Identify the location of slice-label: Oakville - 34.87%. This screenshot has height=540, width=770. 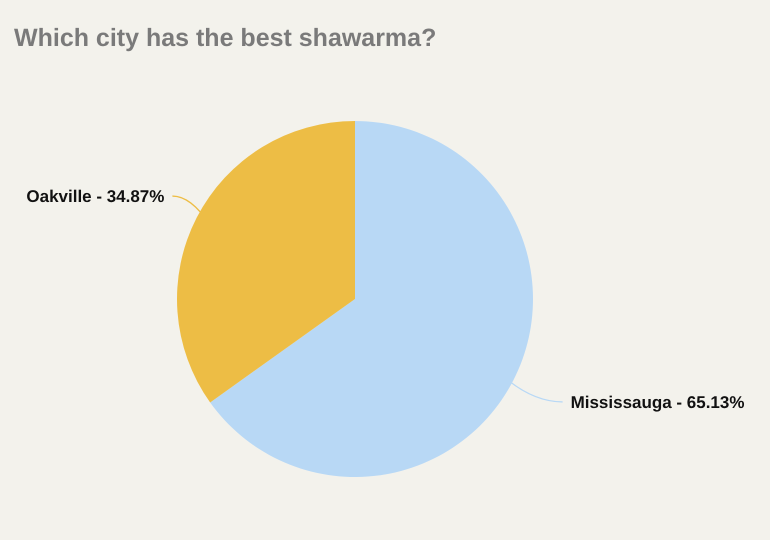
(95, 196).